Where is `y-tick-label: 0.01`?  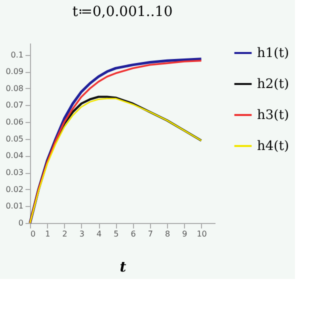
y-tick-label: 0.01 is located at coordinates (15, 206).